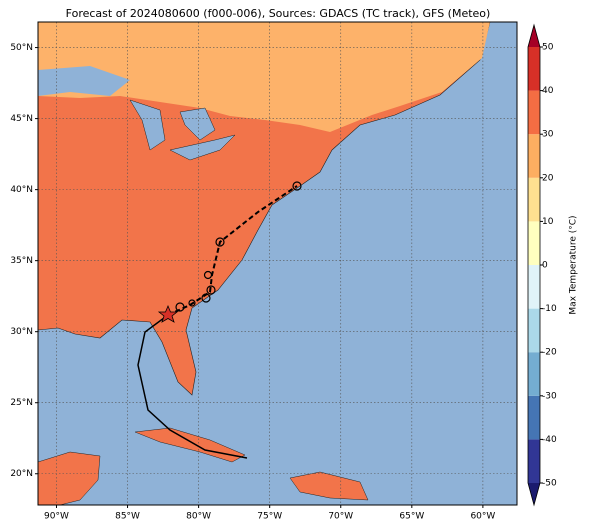  I want to click on lon-tick-label: 60°W, so click(482, 517).